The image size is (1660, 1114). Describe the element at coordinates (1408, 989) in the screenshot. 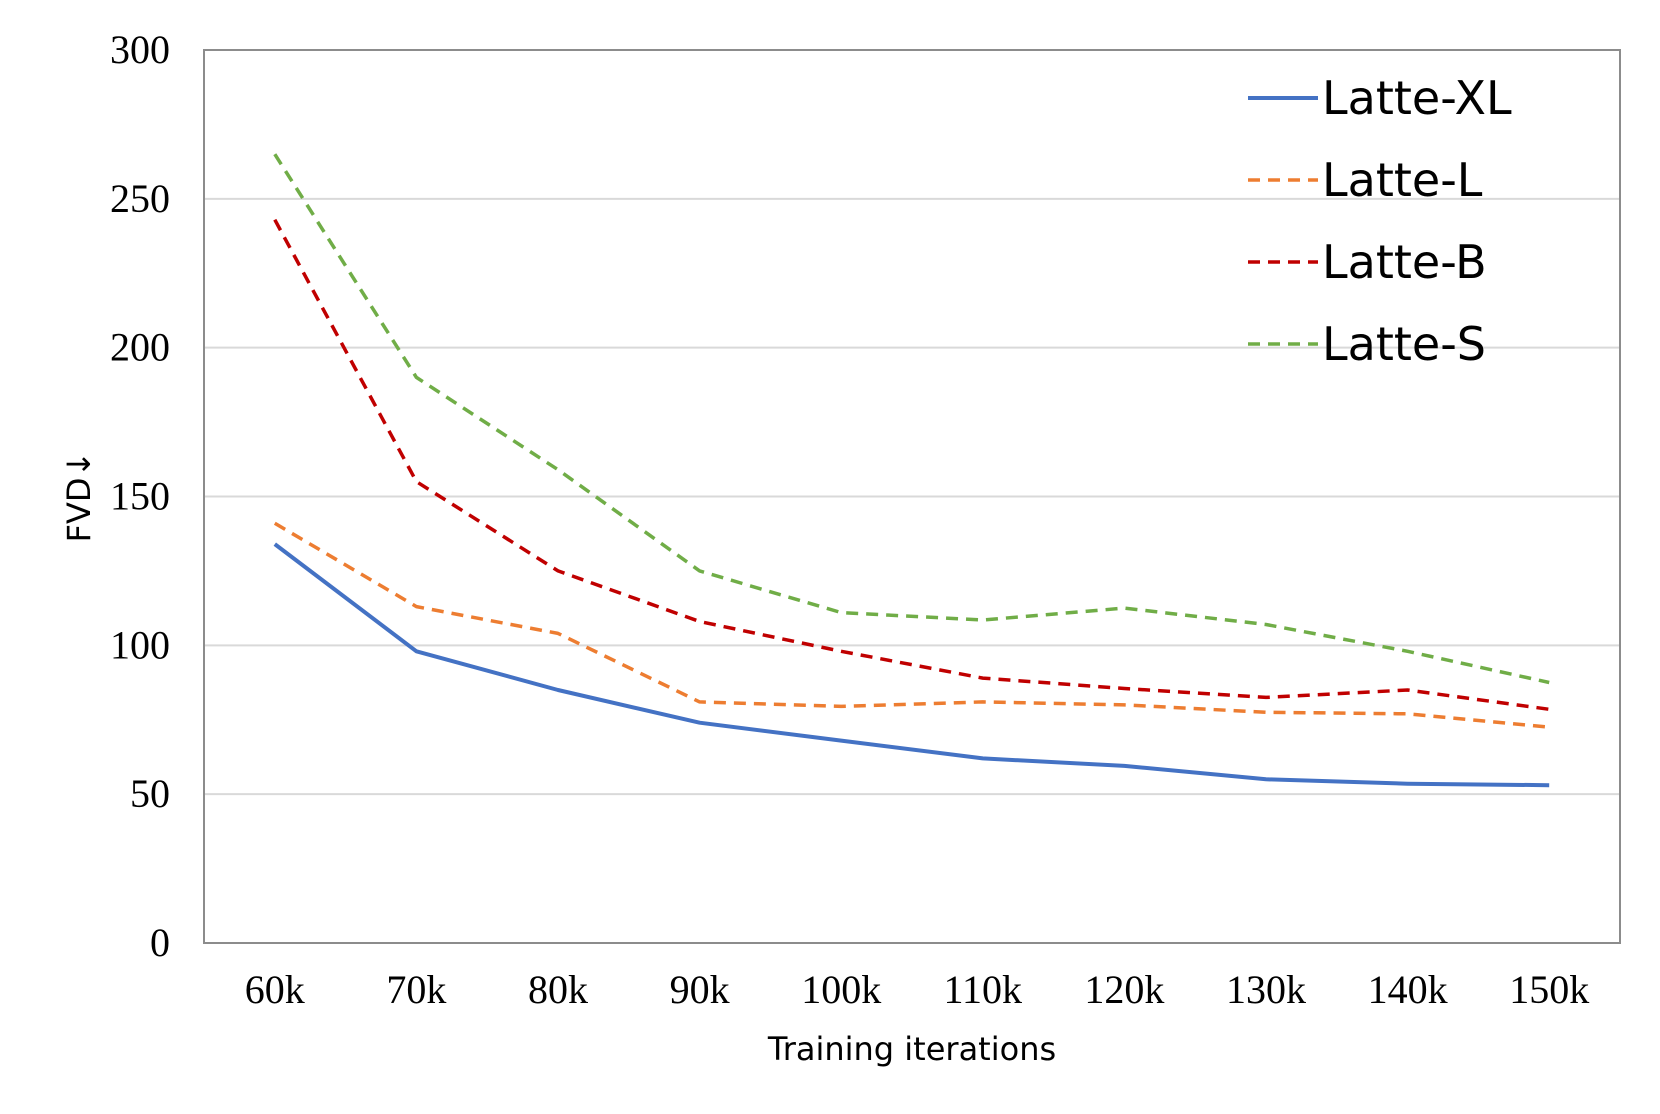

I see `x-tick-label: 140k` at that location.